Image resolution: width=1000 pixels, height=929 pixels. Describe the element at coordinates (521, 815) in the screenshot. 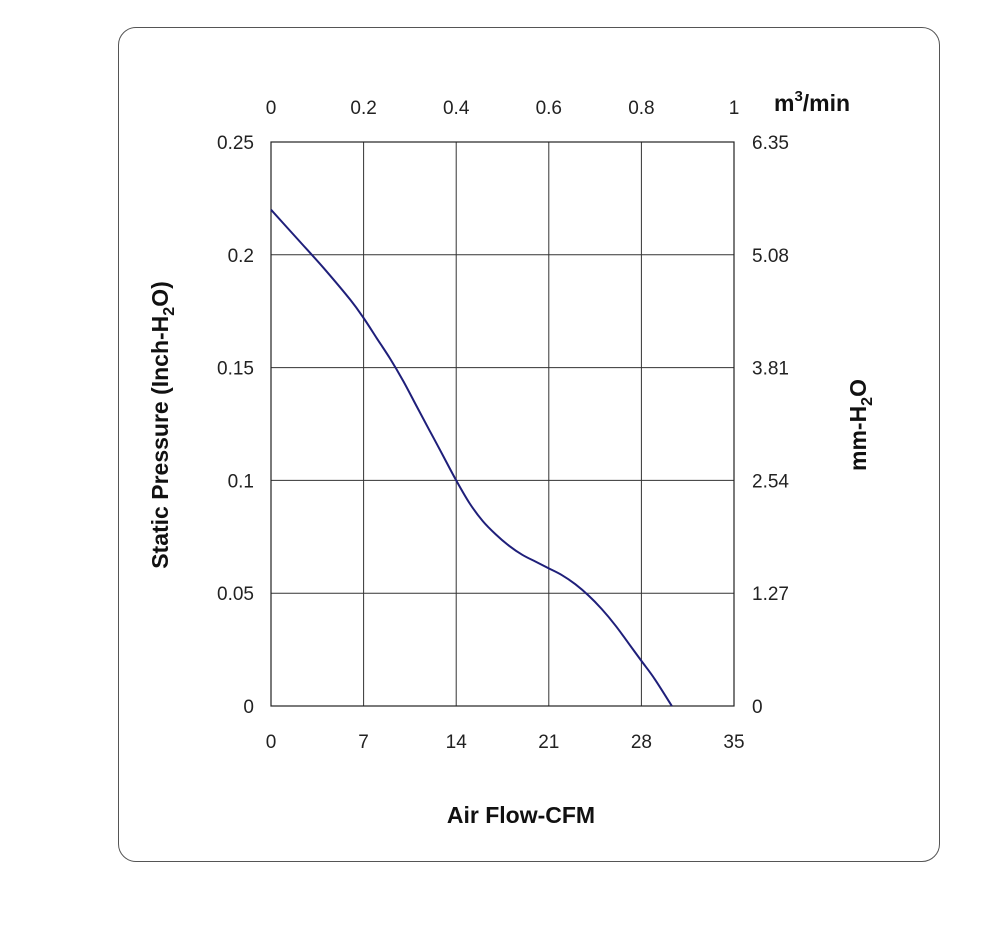

I see `x-axis-title: Air Flow-CFM` at that location.